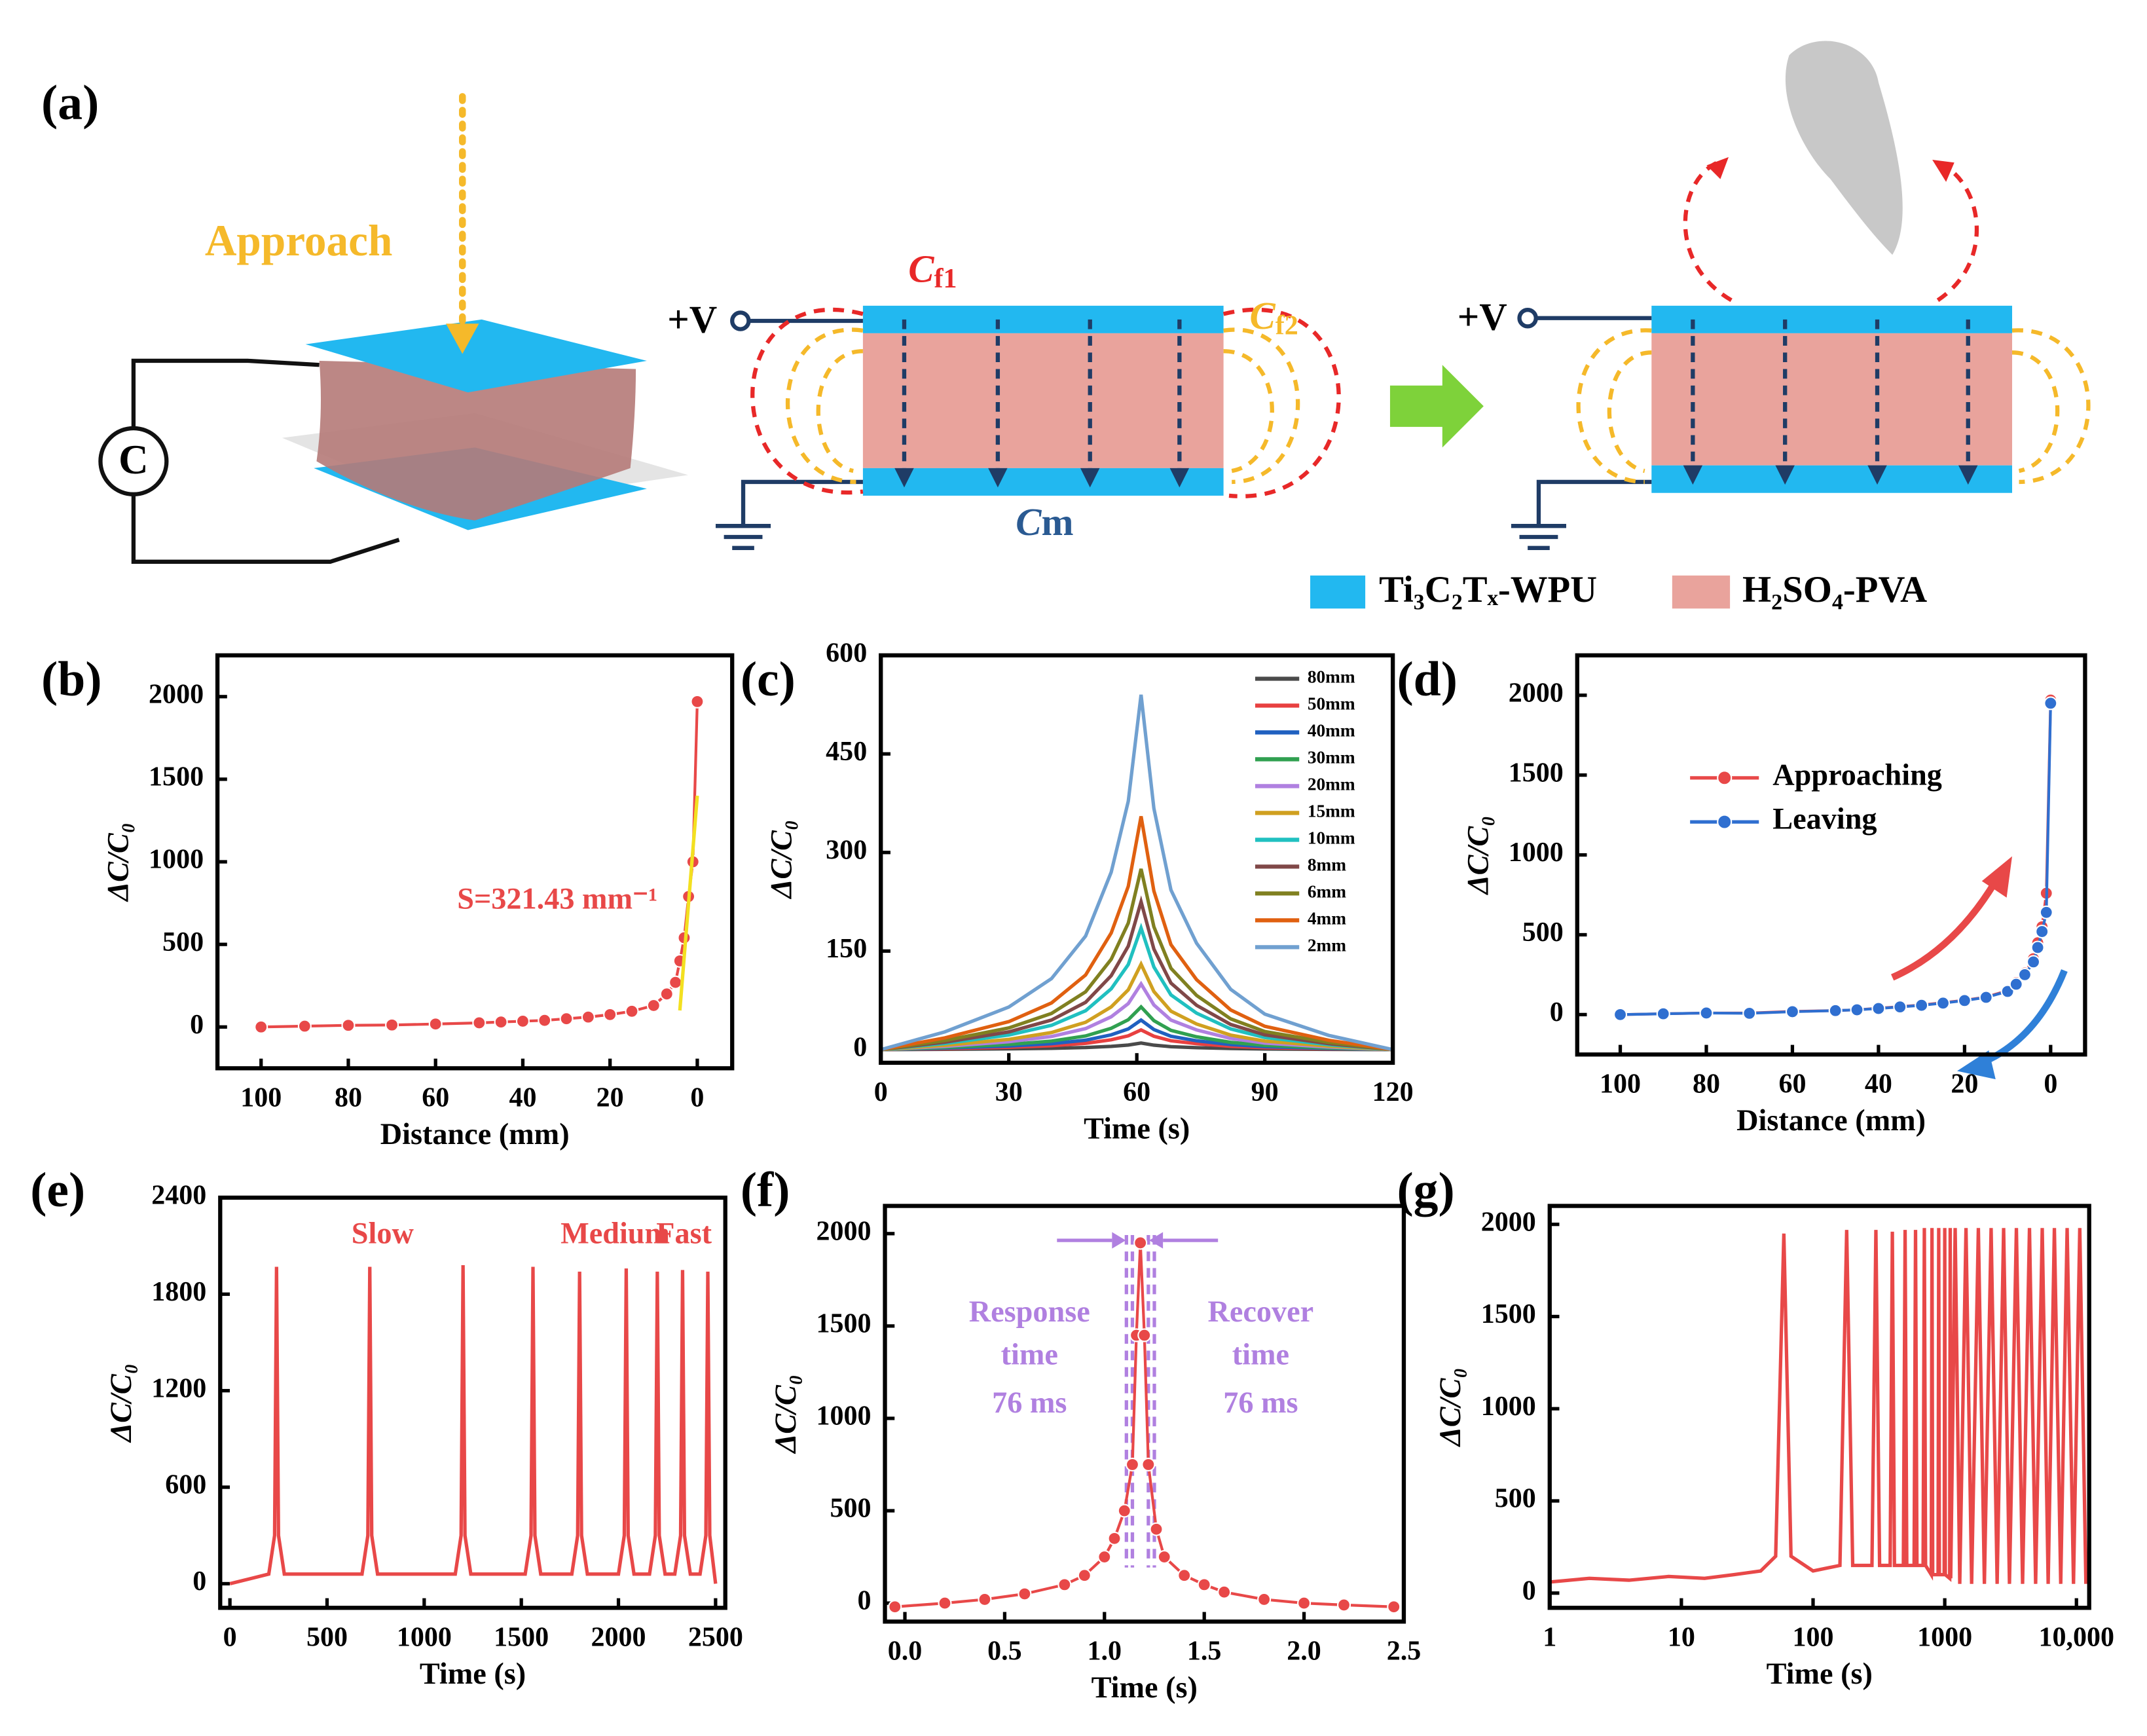 Image resolution: width=2147 pixels, height=1736 pixels. Describe the element at coordinates (1136, 1092) in the screenshot. I see `x-tick-label: 60` at that location.